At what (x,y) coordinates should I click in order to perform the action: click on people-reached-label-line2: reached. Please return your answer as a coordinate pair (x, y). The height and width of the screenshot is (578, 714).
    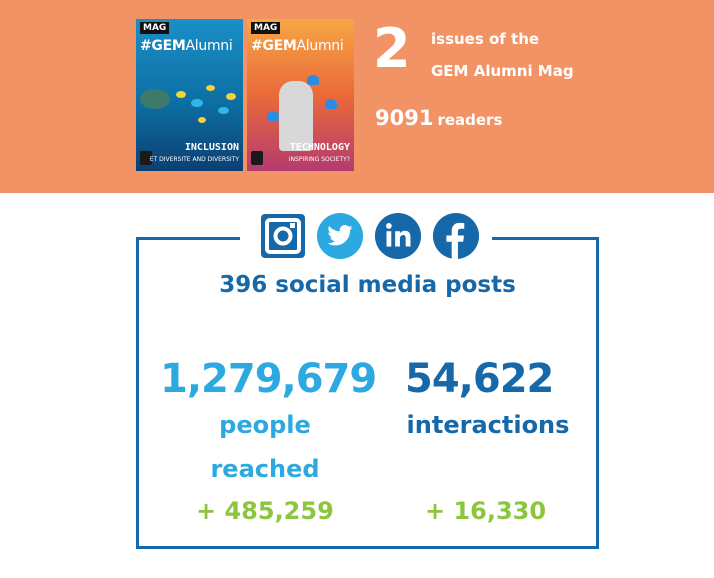
    Looking at the image, I should click on (265, 469).